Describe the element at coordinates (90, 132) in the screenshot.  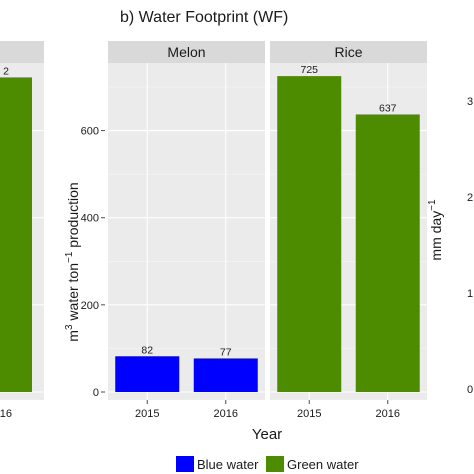
I see `y-tick-label: 600` at that location.